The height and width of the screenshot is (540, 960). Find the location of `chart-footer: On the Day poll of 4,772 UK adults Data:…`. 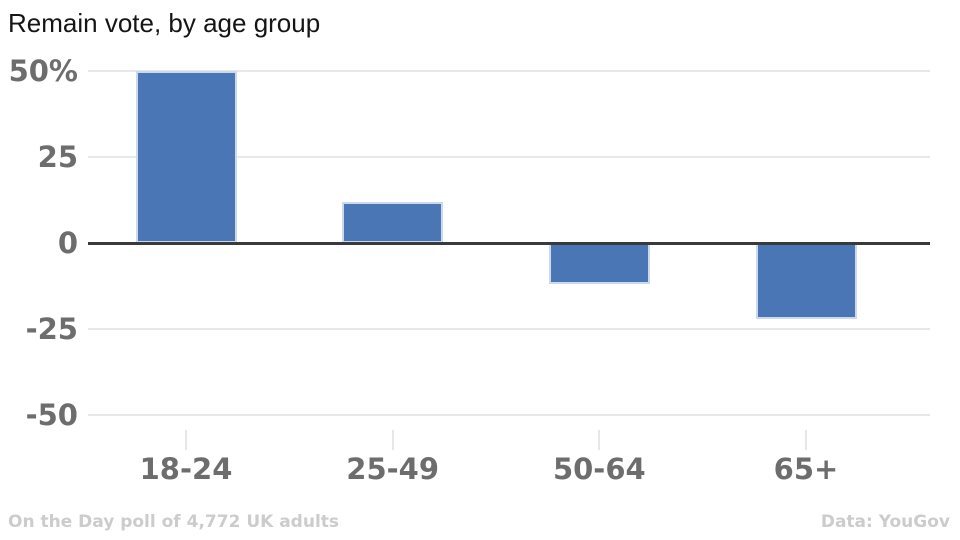

chart-footer: On the Day poll of 4,772 UK adults Data:… is located at coordinates (479, 522).